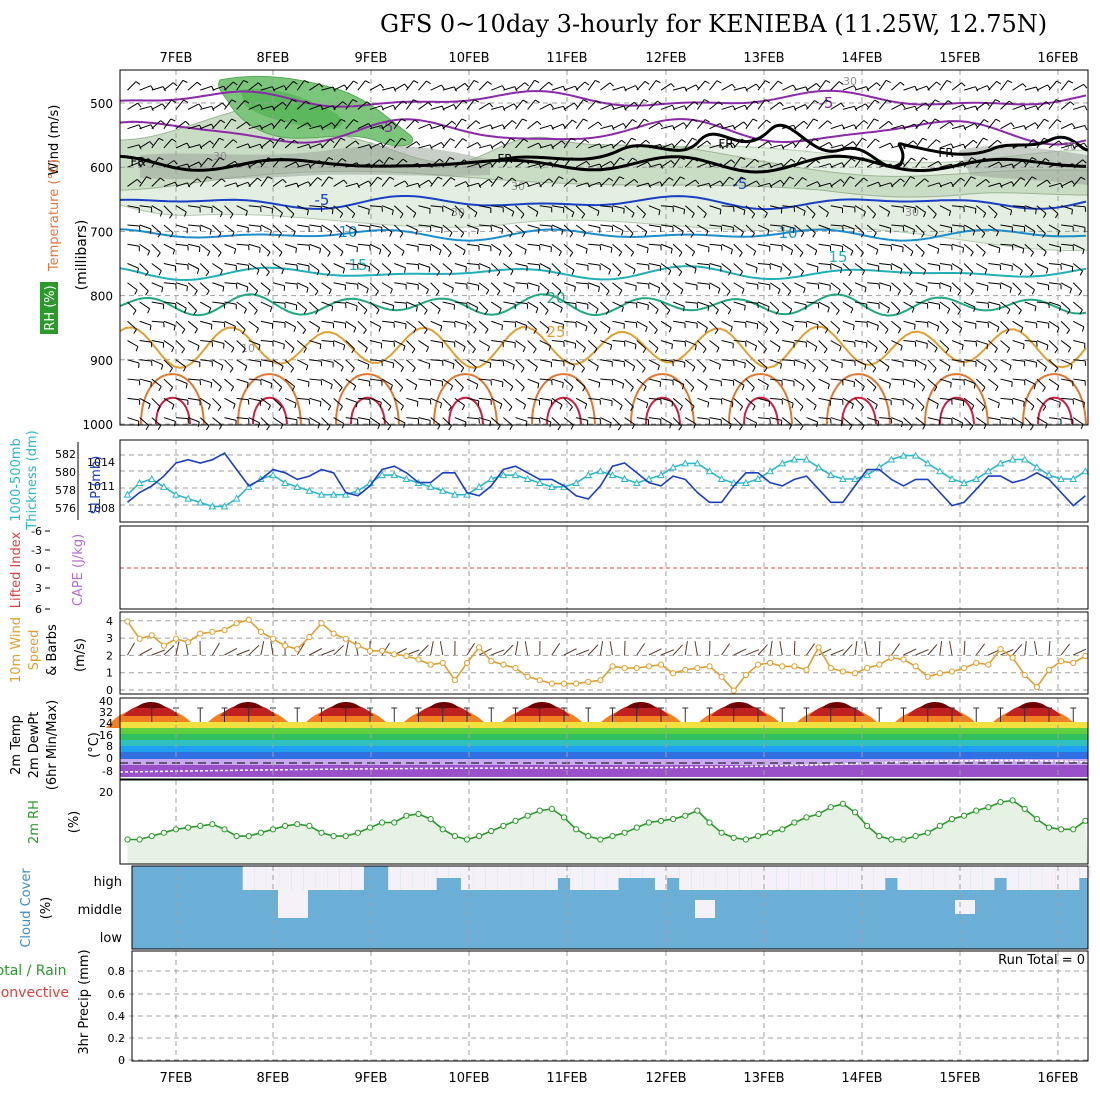 This screenshot has height=1100, width=1100. What do you see at coordinates (34, 993) in the screenshot?
I see `precip-convective-label: Convective` at bounding box center [34, 993].